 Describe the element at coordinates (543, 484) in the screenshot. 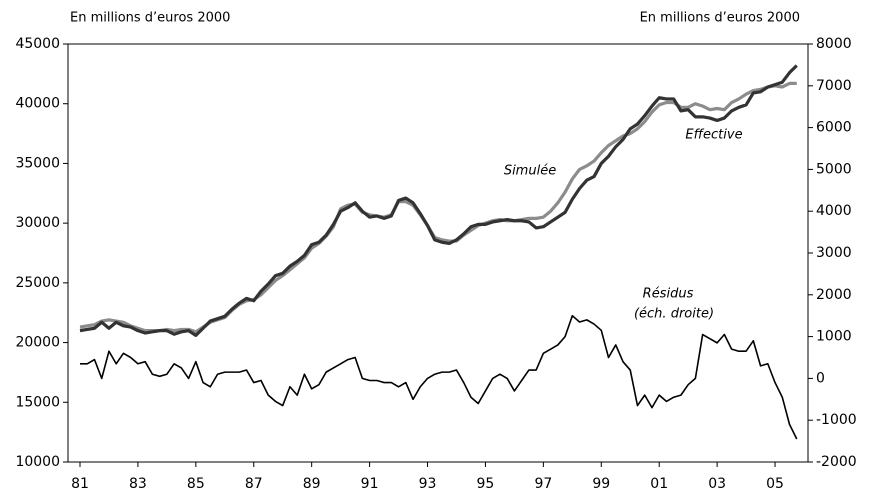

I see `x-tick-label: 97` at that location.